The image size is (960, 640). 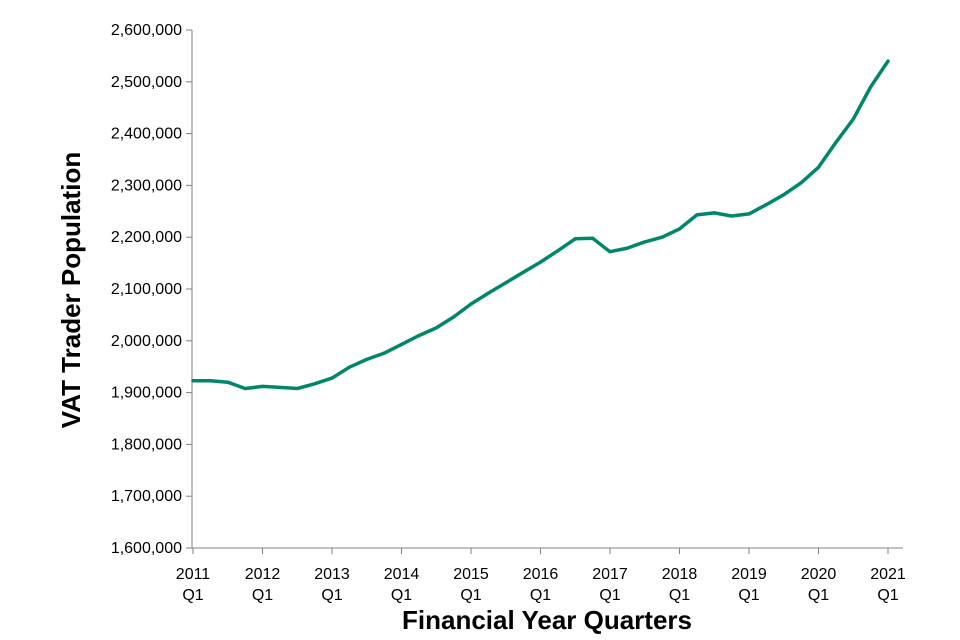 What do you see at coordinates (819, 574) in the screenshot?
I see `x-tick-label-year: 2020` at bounding box center [819, 574].